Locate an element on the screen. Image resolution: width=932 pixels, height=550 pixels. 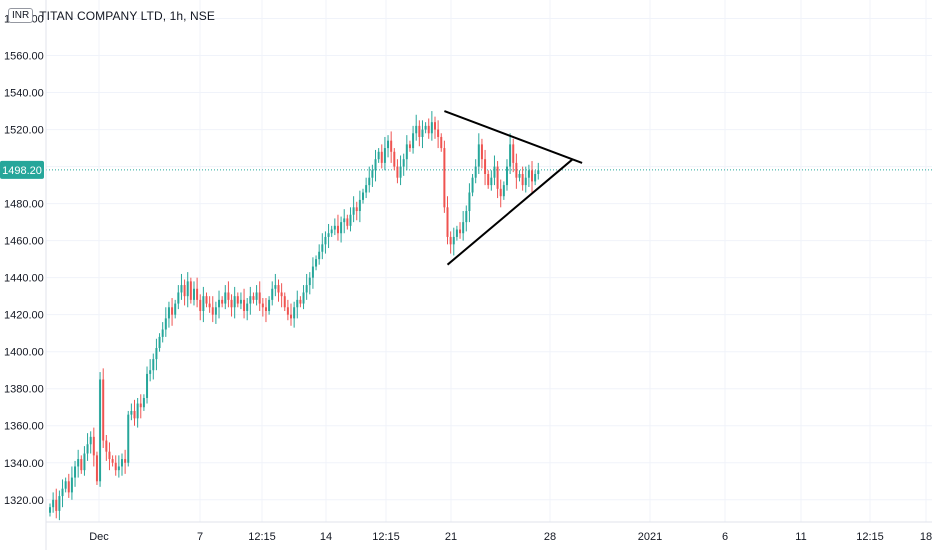
trendline-lower is located at coordinates (510, 212).